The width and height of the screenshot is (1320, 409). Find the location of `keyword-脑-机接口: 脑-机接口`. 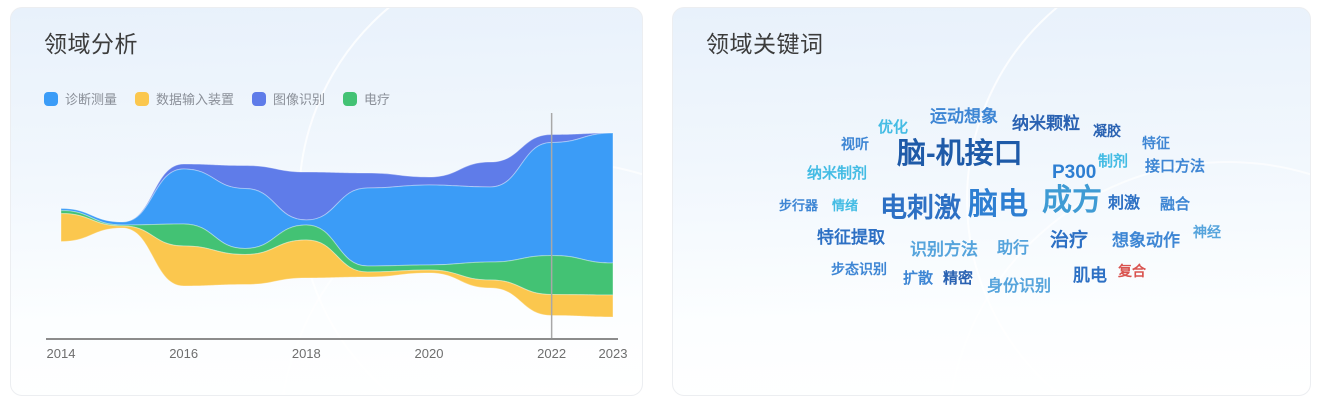

keyword-脑-机接口: 脑-机接口 is located at coordinates (960, 154).